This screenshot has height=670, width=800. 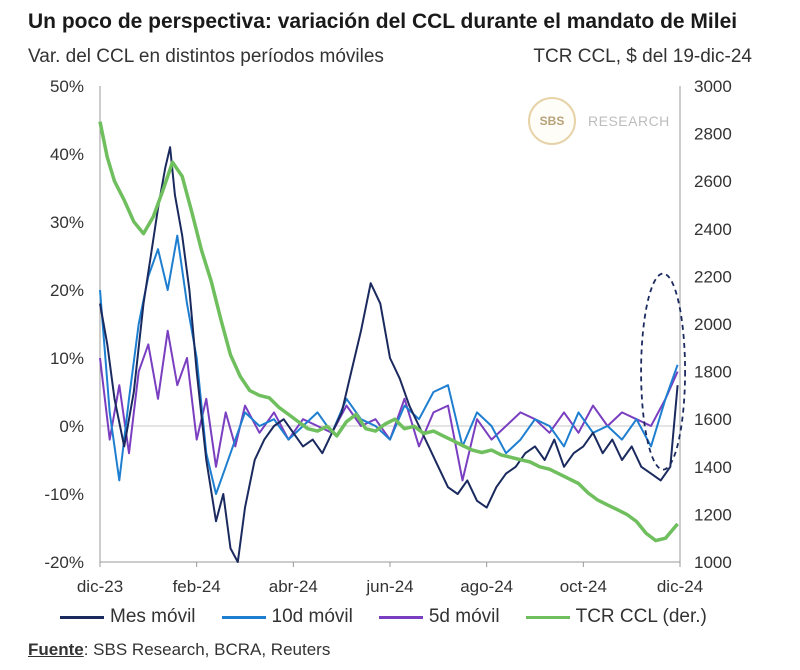 I want to click on y-right-tick-label: 2000, so click(x=713, y=324).